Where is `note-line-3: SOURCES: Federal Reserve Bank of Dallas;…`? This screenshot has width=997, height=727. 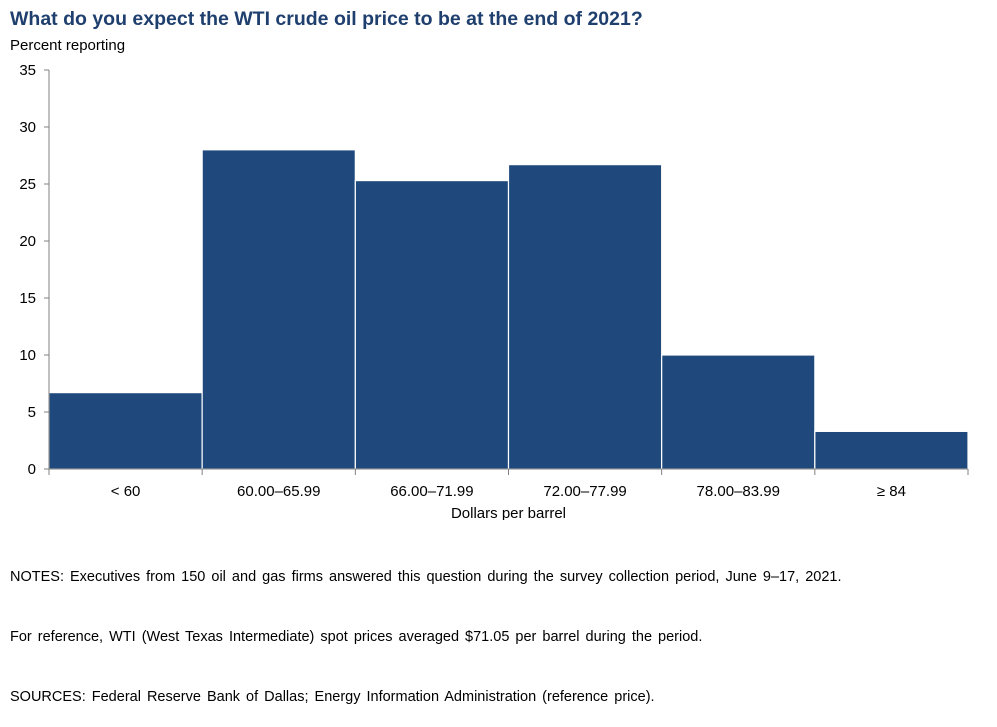
note-line-3: SOURCES: Federal Reserve Bank of Dallas;… is located at coordinates (332, 697).